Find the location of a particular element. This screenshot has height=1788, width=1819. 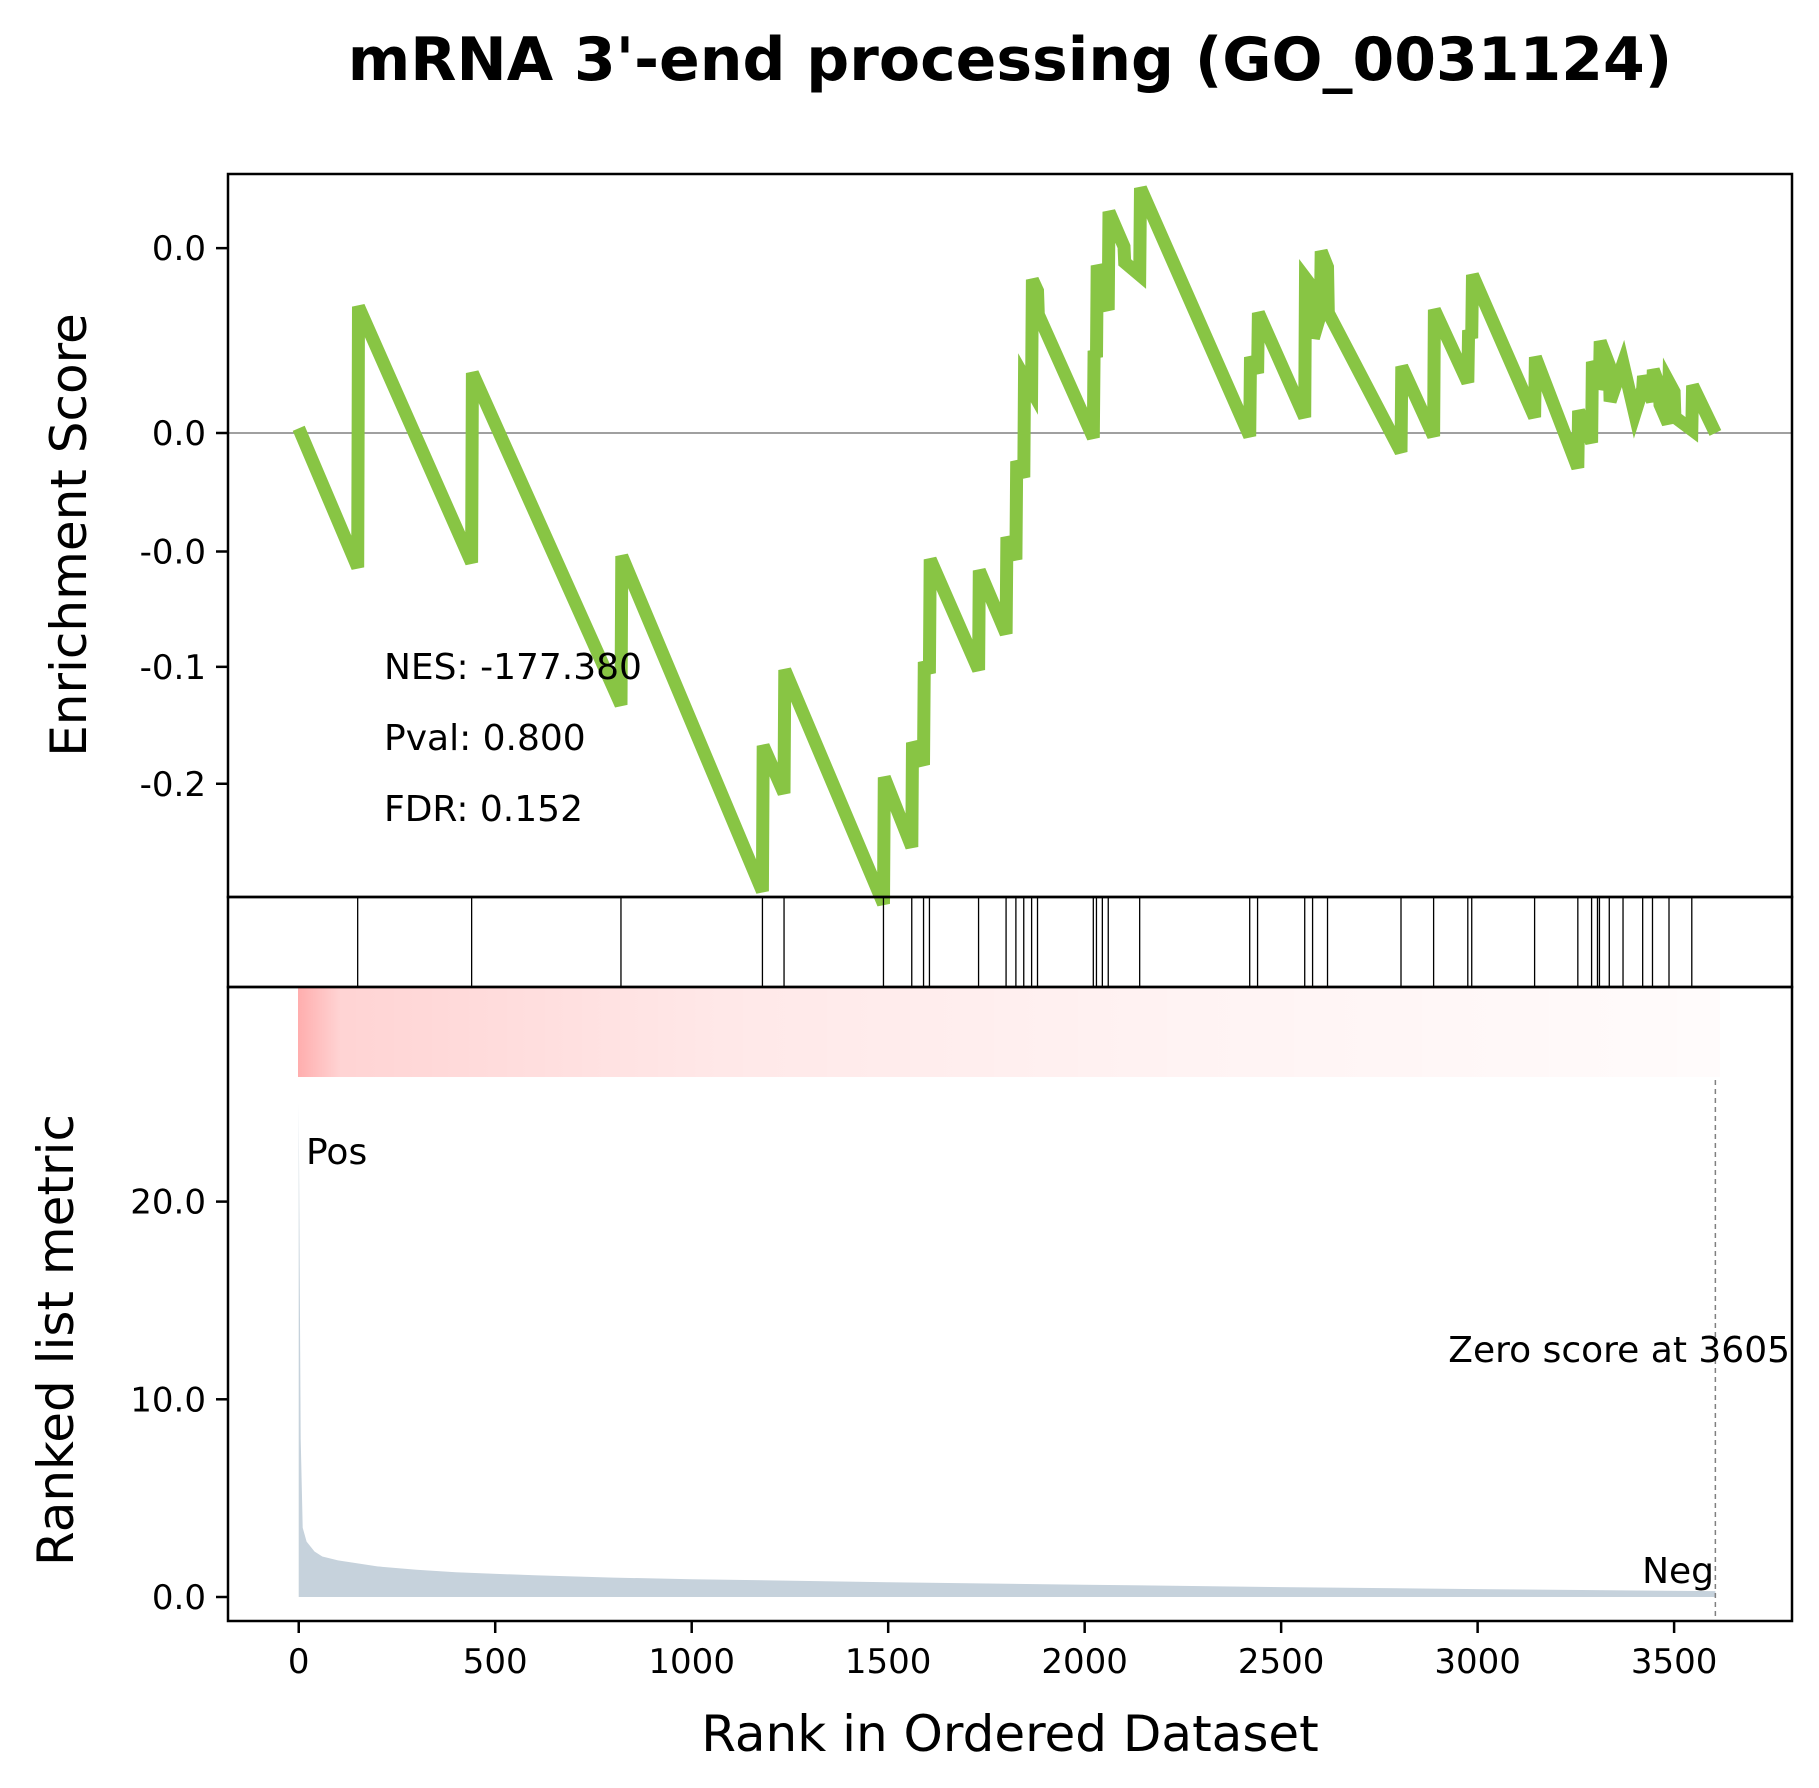

es-ytick-label: -0.1 is located at coordinates (173, 668).